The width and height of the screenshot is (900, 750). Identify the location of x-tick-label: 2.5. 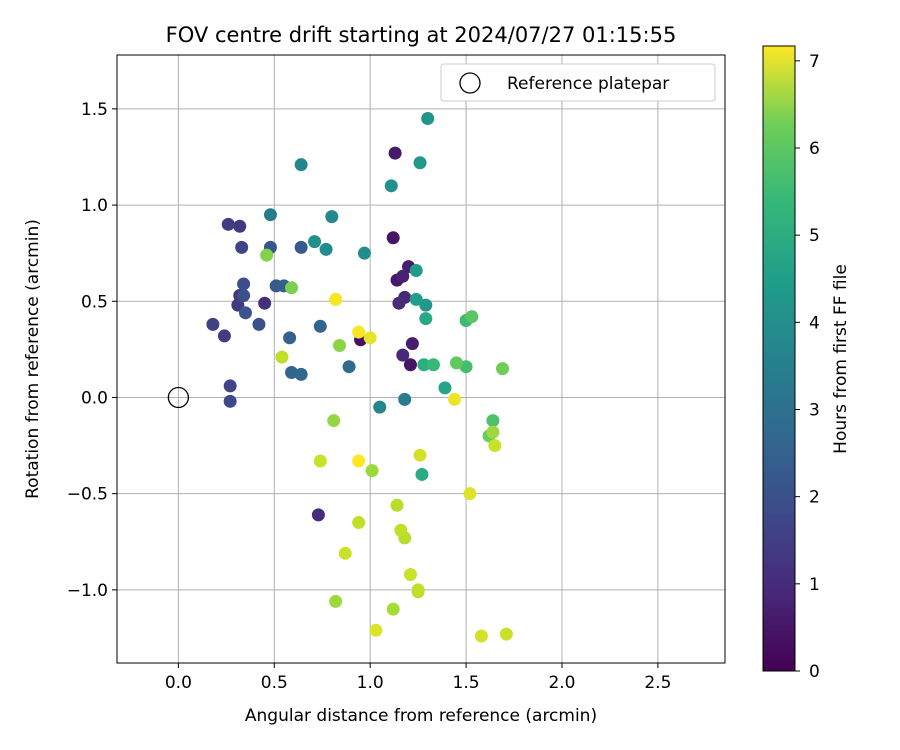
(657, 683).